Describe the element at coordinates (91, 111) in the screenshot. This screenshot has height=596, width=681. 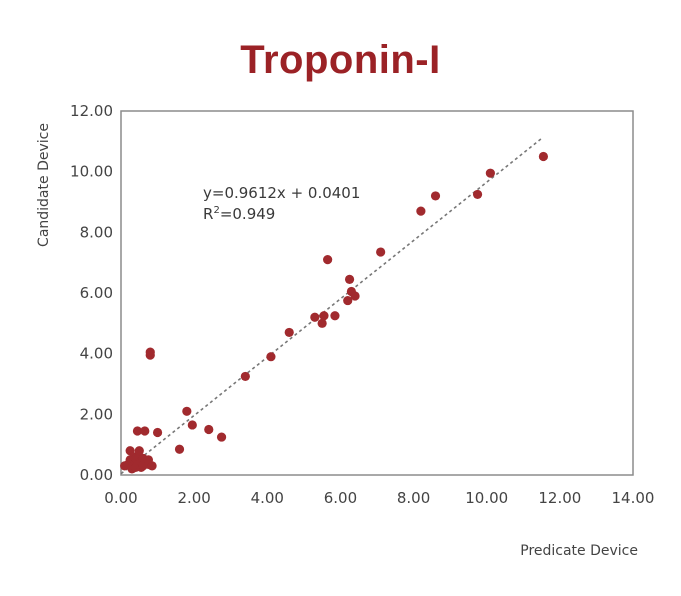
I see `y-tick-label: 12.00` at that location.